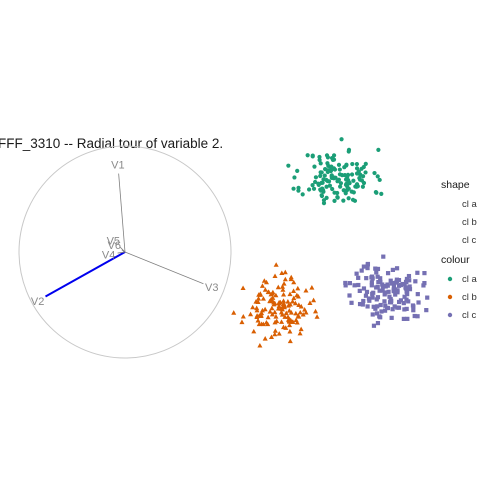 The image size is (480, 480). I want to click on legend-colour-label-b: cl b, so click(469, 297).